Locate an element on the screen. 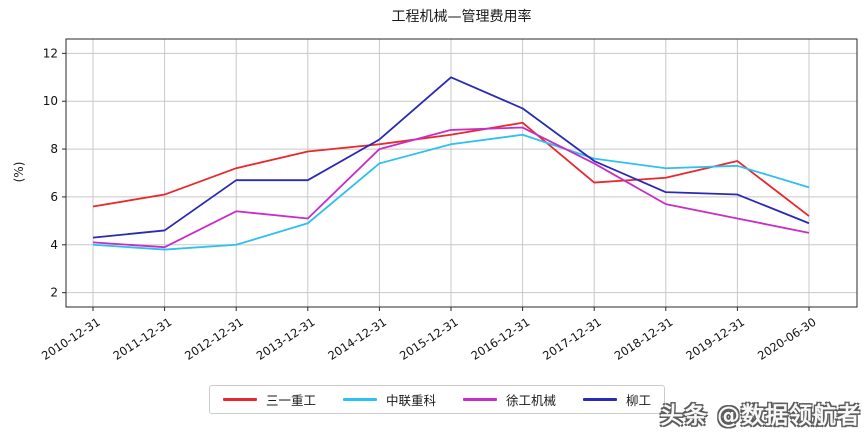  x-tick-label: 2011-12-31 is located at coordinates (143, 339).